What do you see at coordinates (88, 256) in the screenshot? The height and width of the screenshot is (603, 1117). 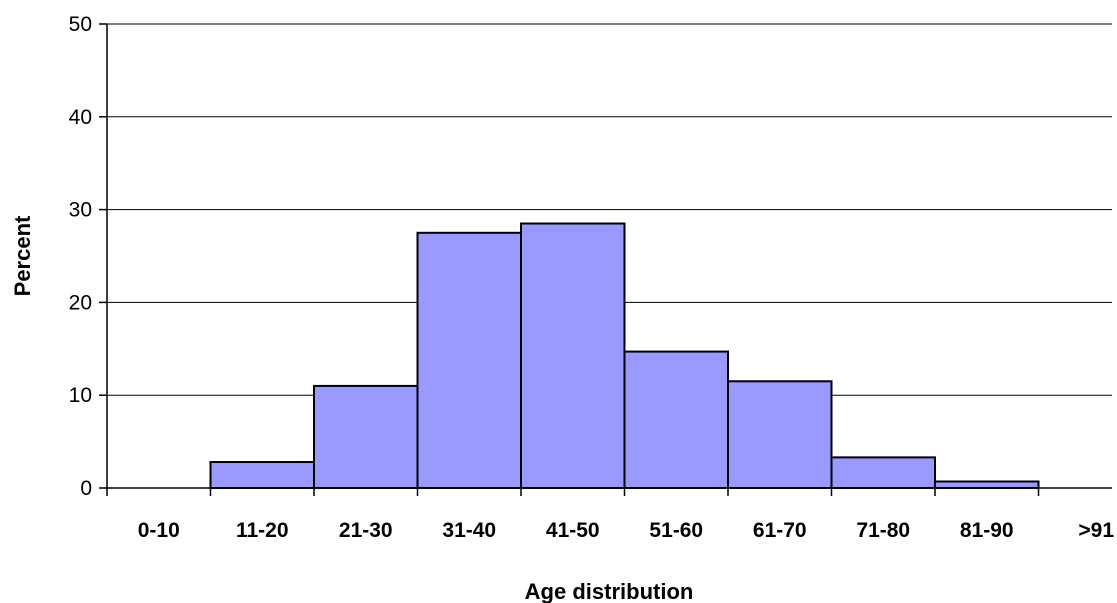 I see `y-tick-labels: 0 10 20 30 40 50` at bounding box center [88, 256].